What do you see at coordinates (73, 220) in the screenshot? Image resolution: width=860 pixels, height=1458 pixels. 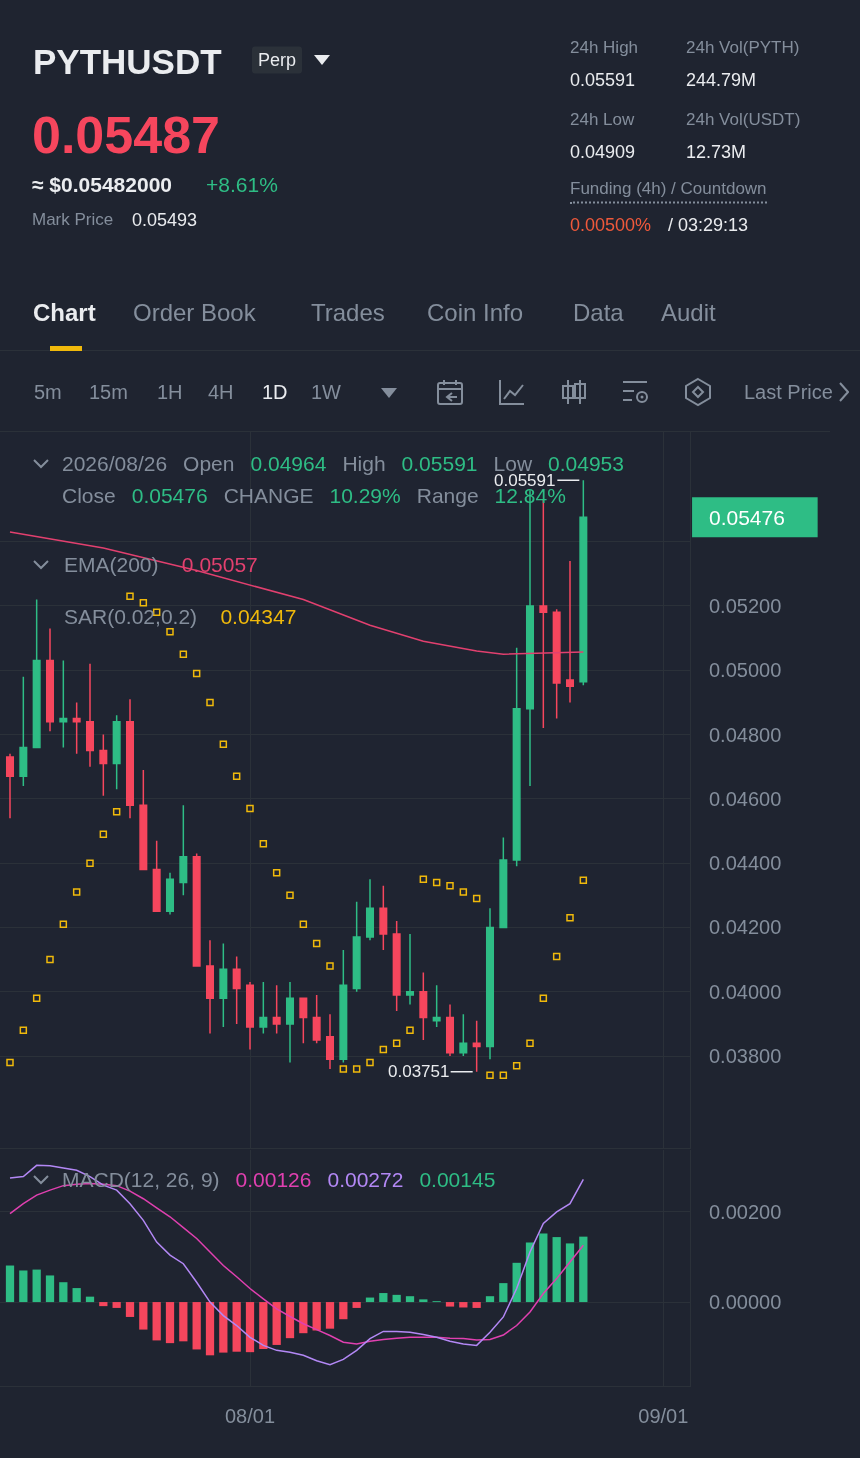 I see `text: Mark Price` at bounding box center [73, 220].